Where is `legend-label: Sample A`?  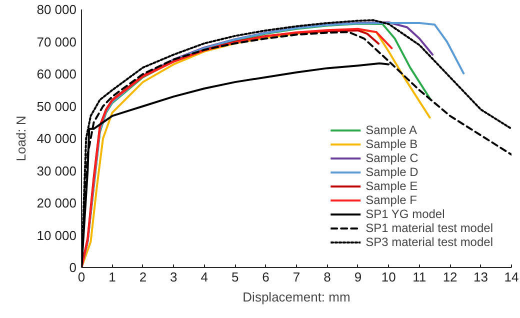
legend-label: Sample A is located at coordinates (391, 130).